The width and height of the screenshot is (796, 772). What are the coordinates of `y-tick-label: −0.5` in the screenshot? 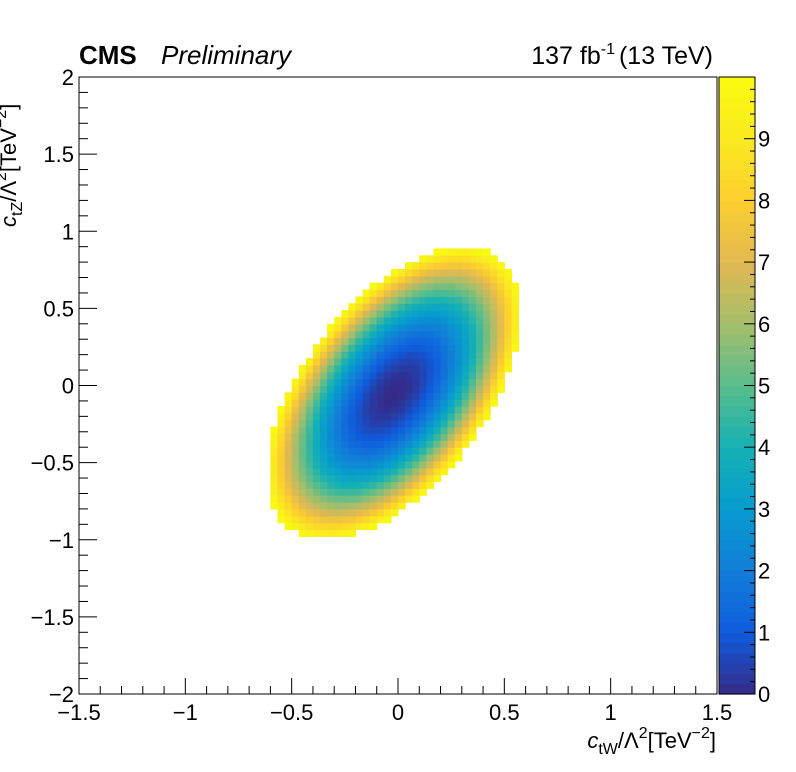 It's located at (52, 463).